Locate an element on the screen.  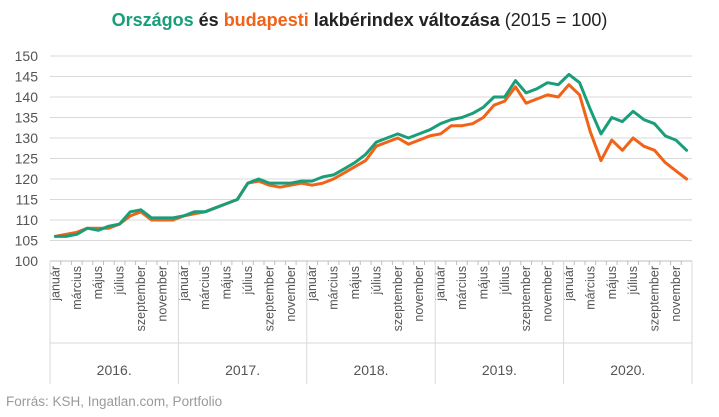
year-label: 2020. is located at coordinates (627, 370).